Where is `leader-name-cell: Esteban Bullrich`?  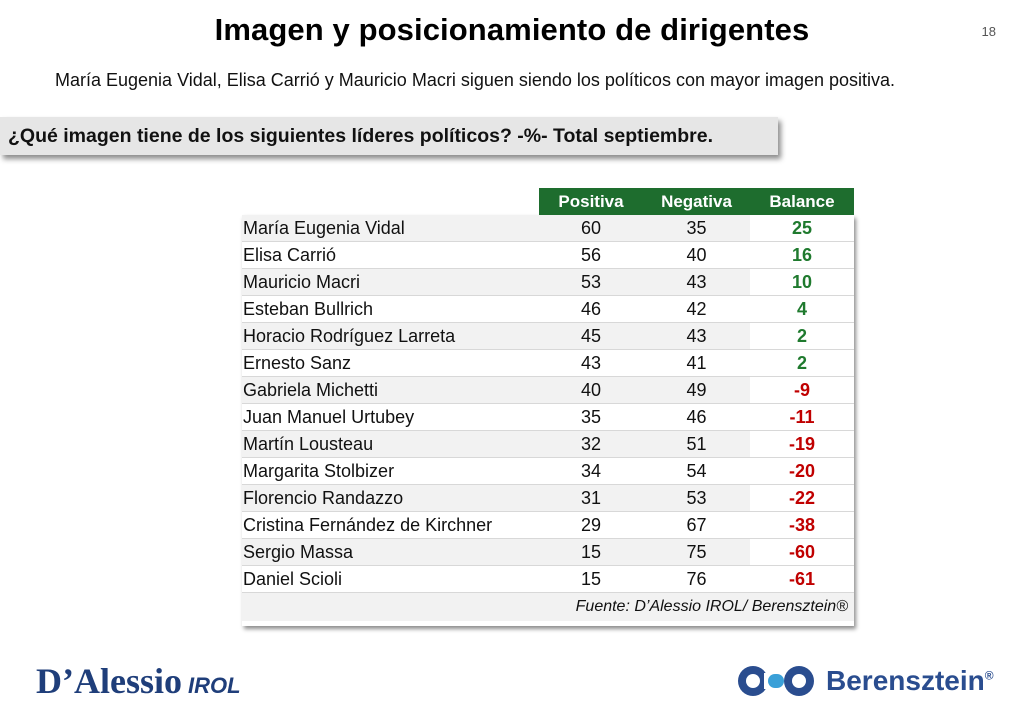
leader-name-cell: Esteban Bullrich is located at coordinates (390, 309).